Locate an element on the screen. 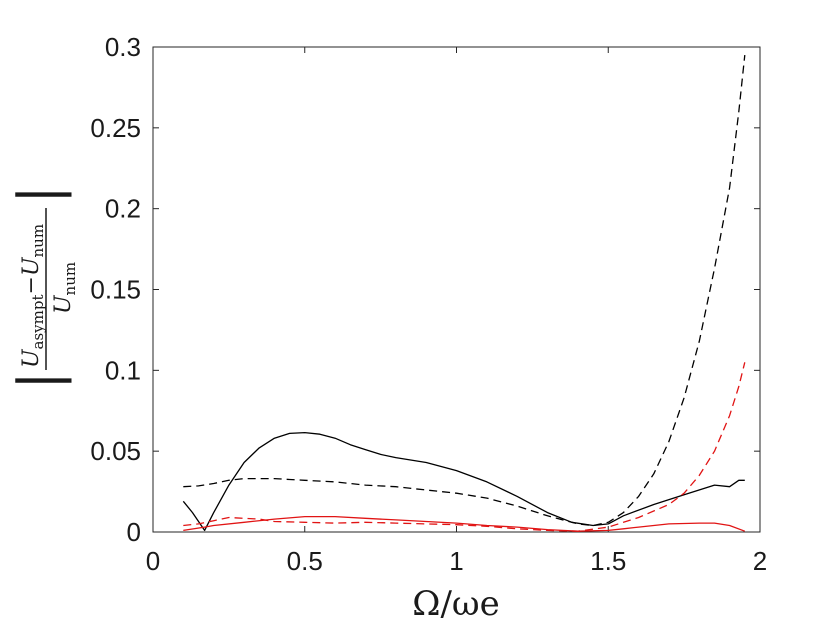 Image resolution: width=840 pixels, height=630 pixels. y-tick-label: 0.2 is located at coordinates (123, 209).